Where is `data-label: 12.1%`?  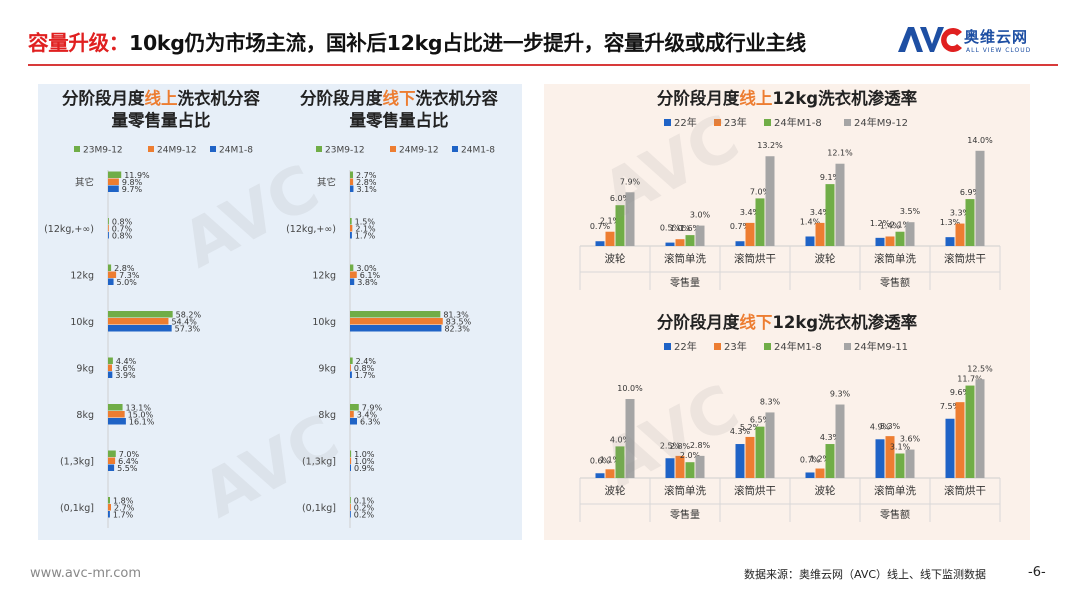 data-label: 12.1% is located at coordinates (840, 153).